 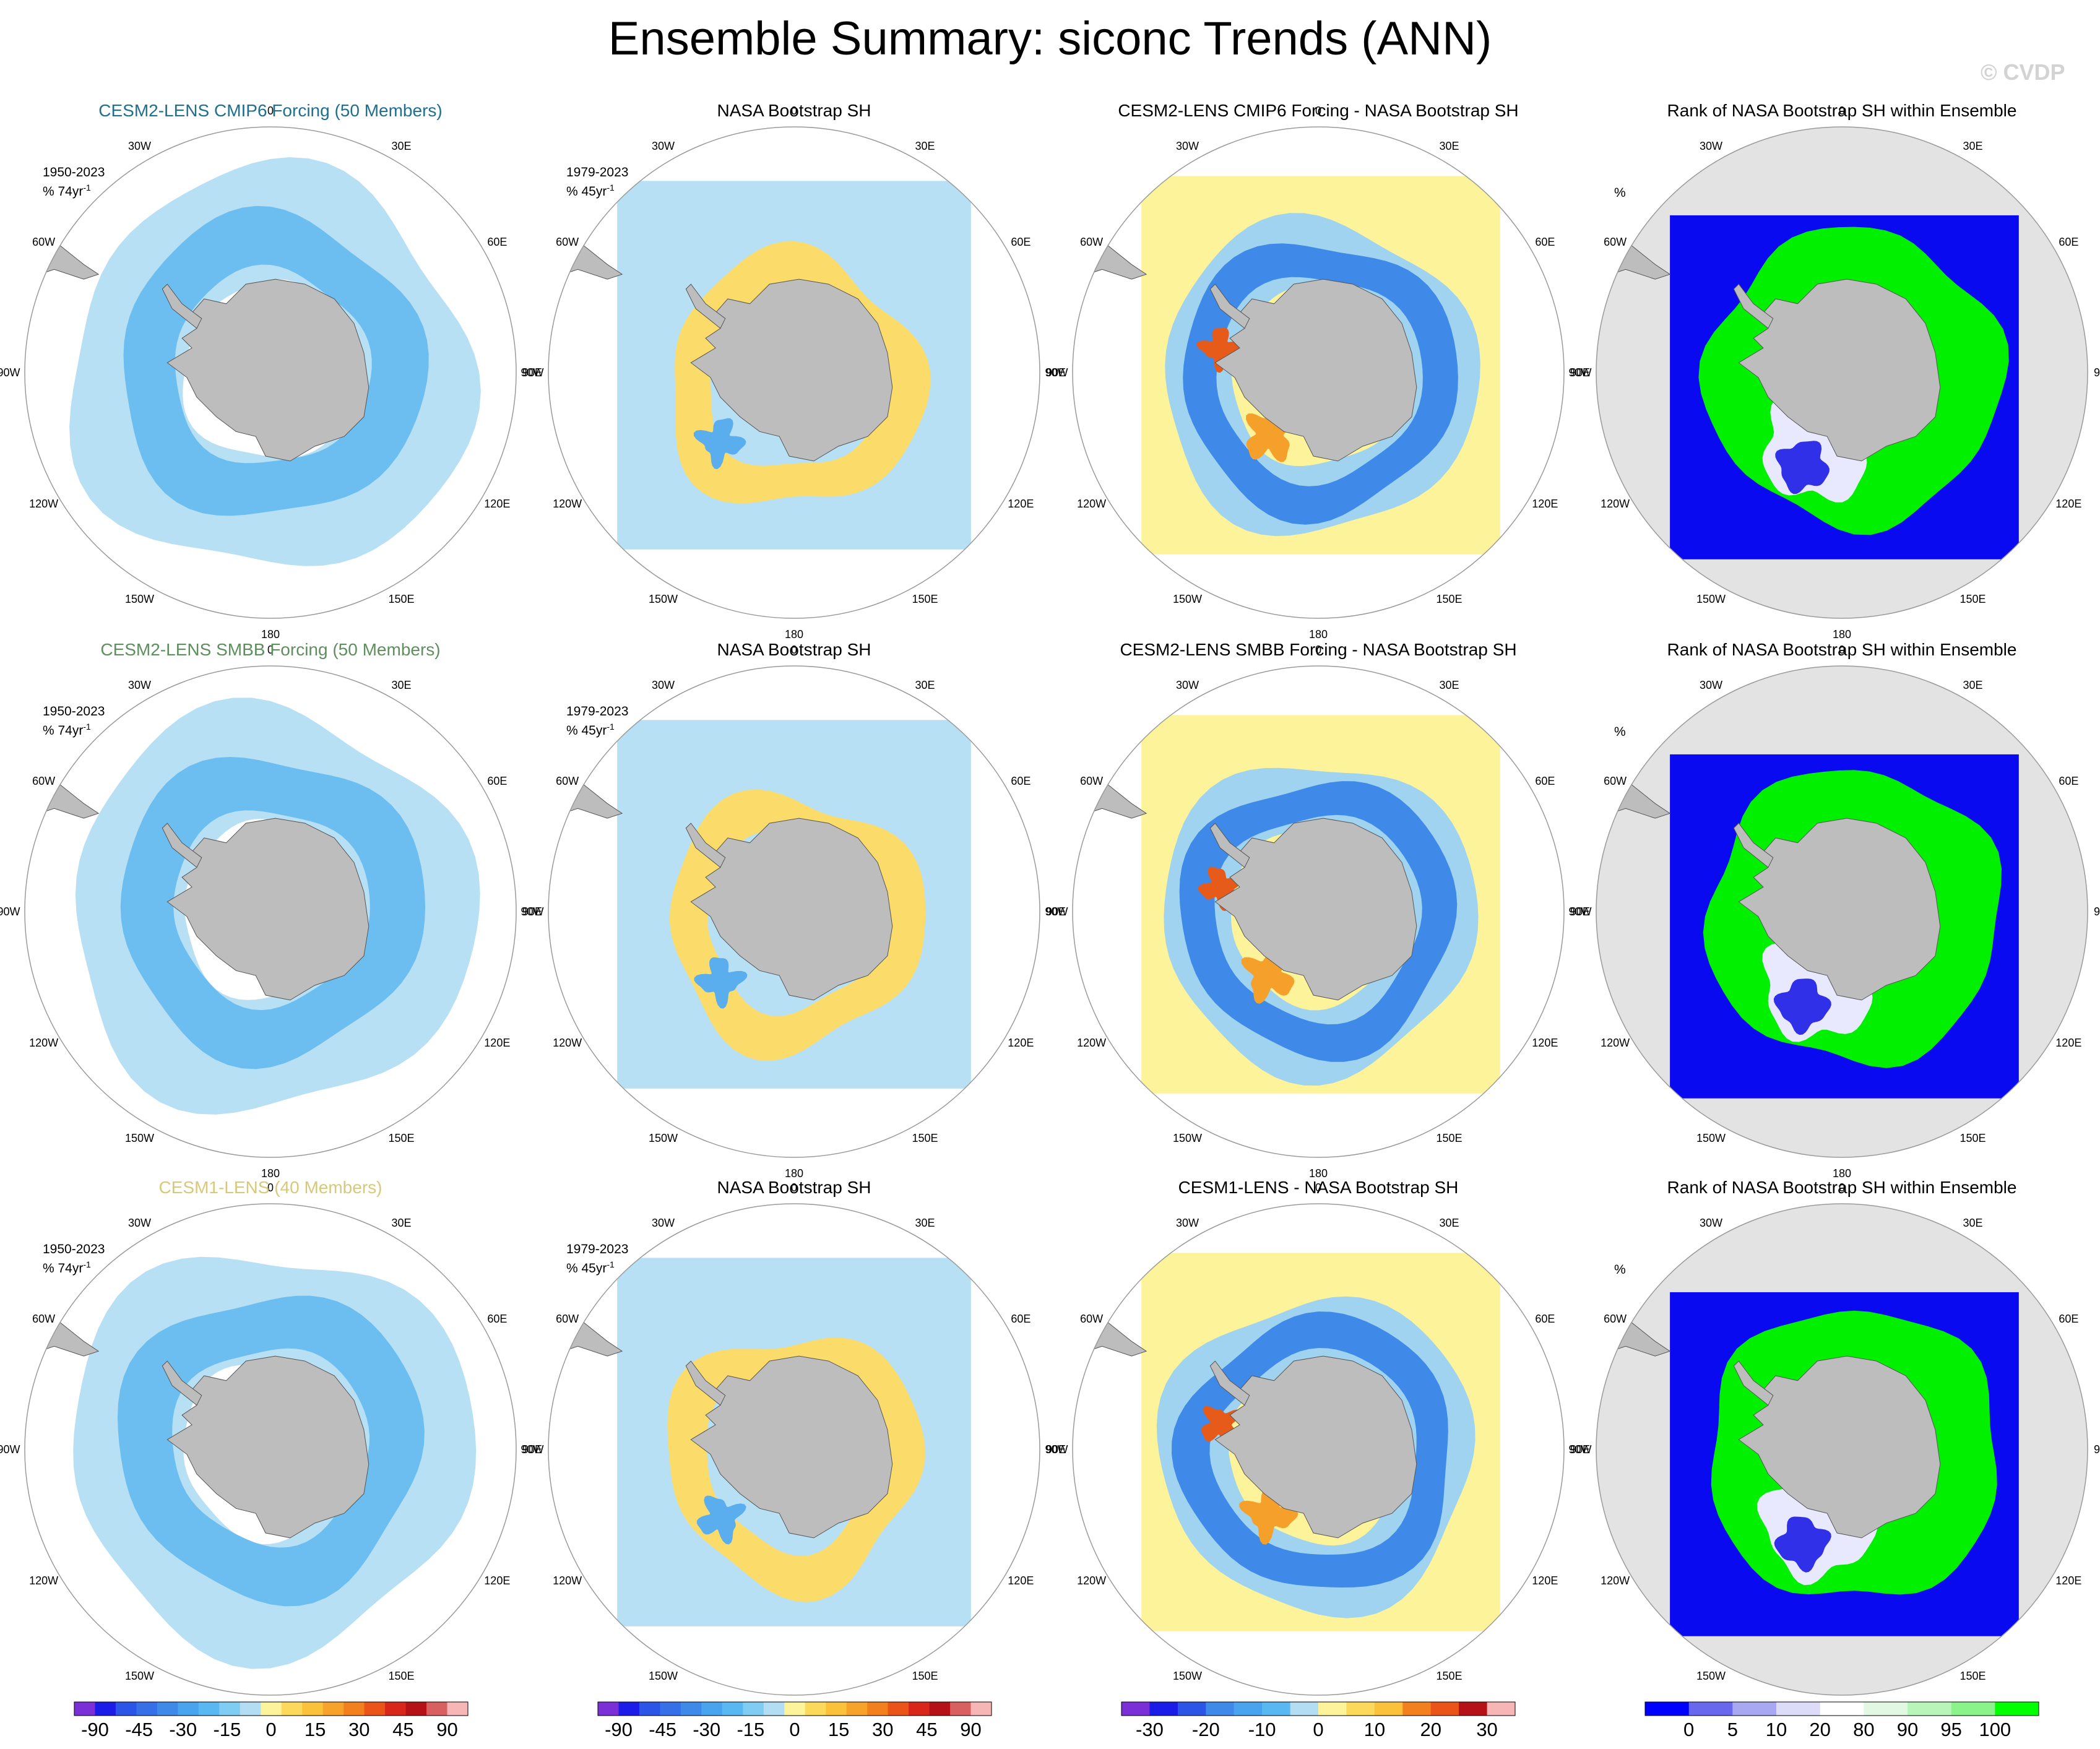 I want to click on map-model-r3, so click(x=270, y=1449).